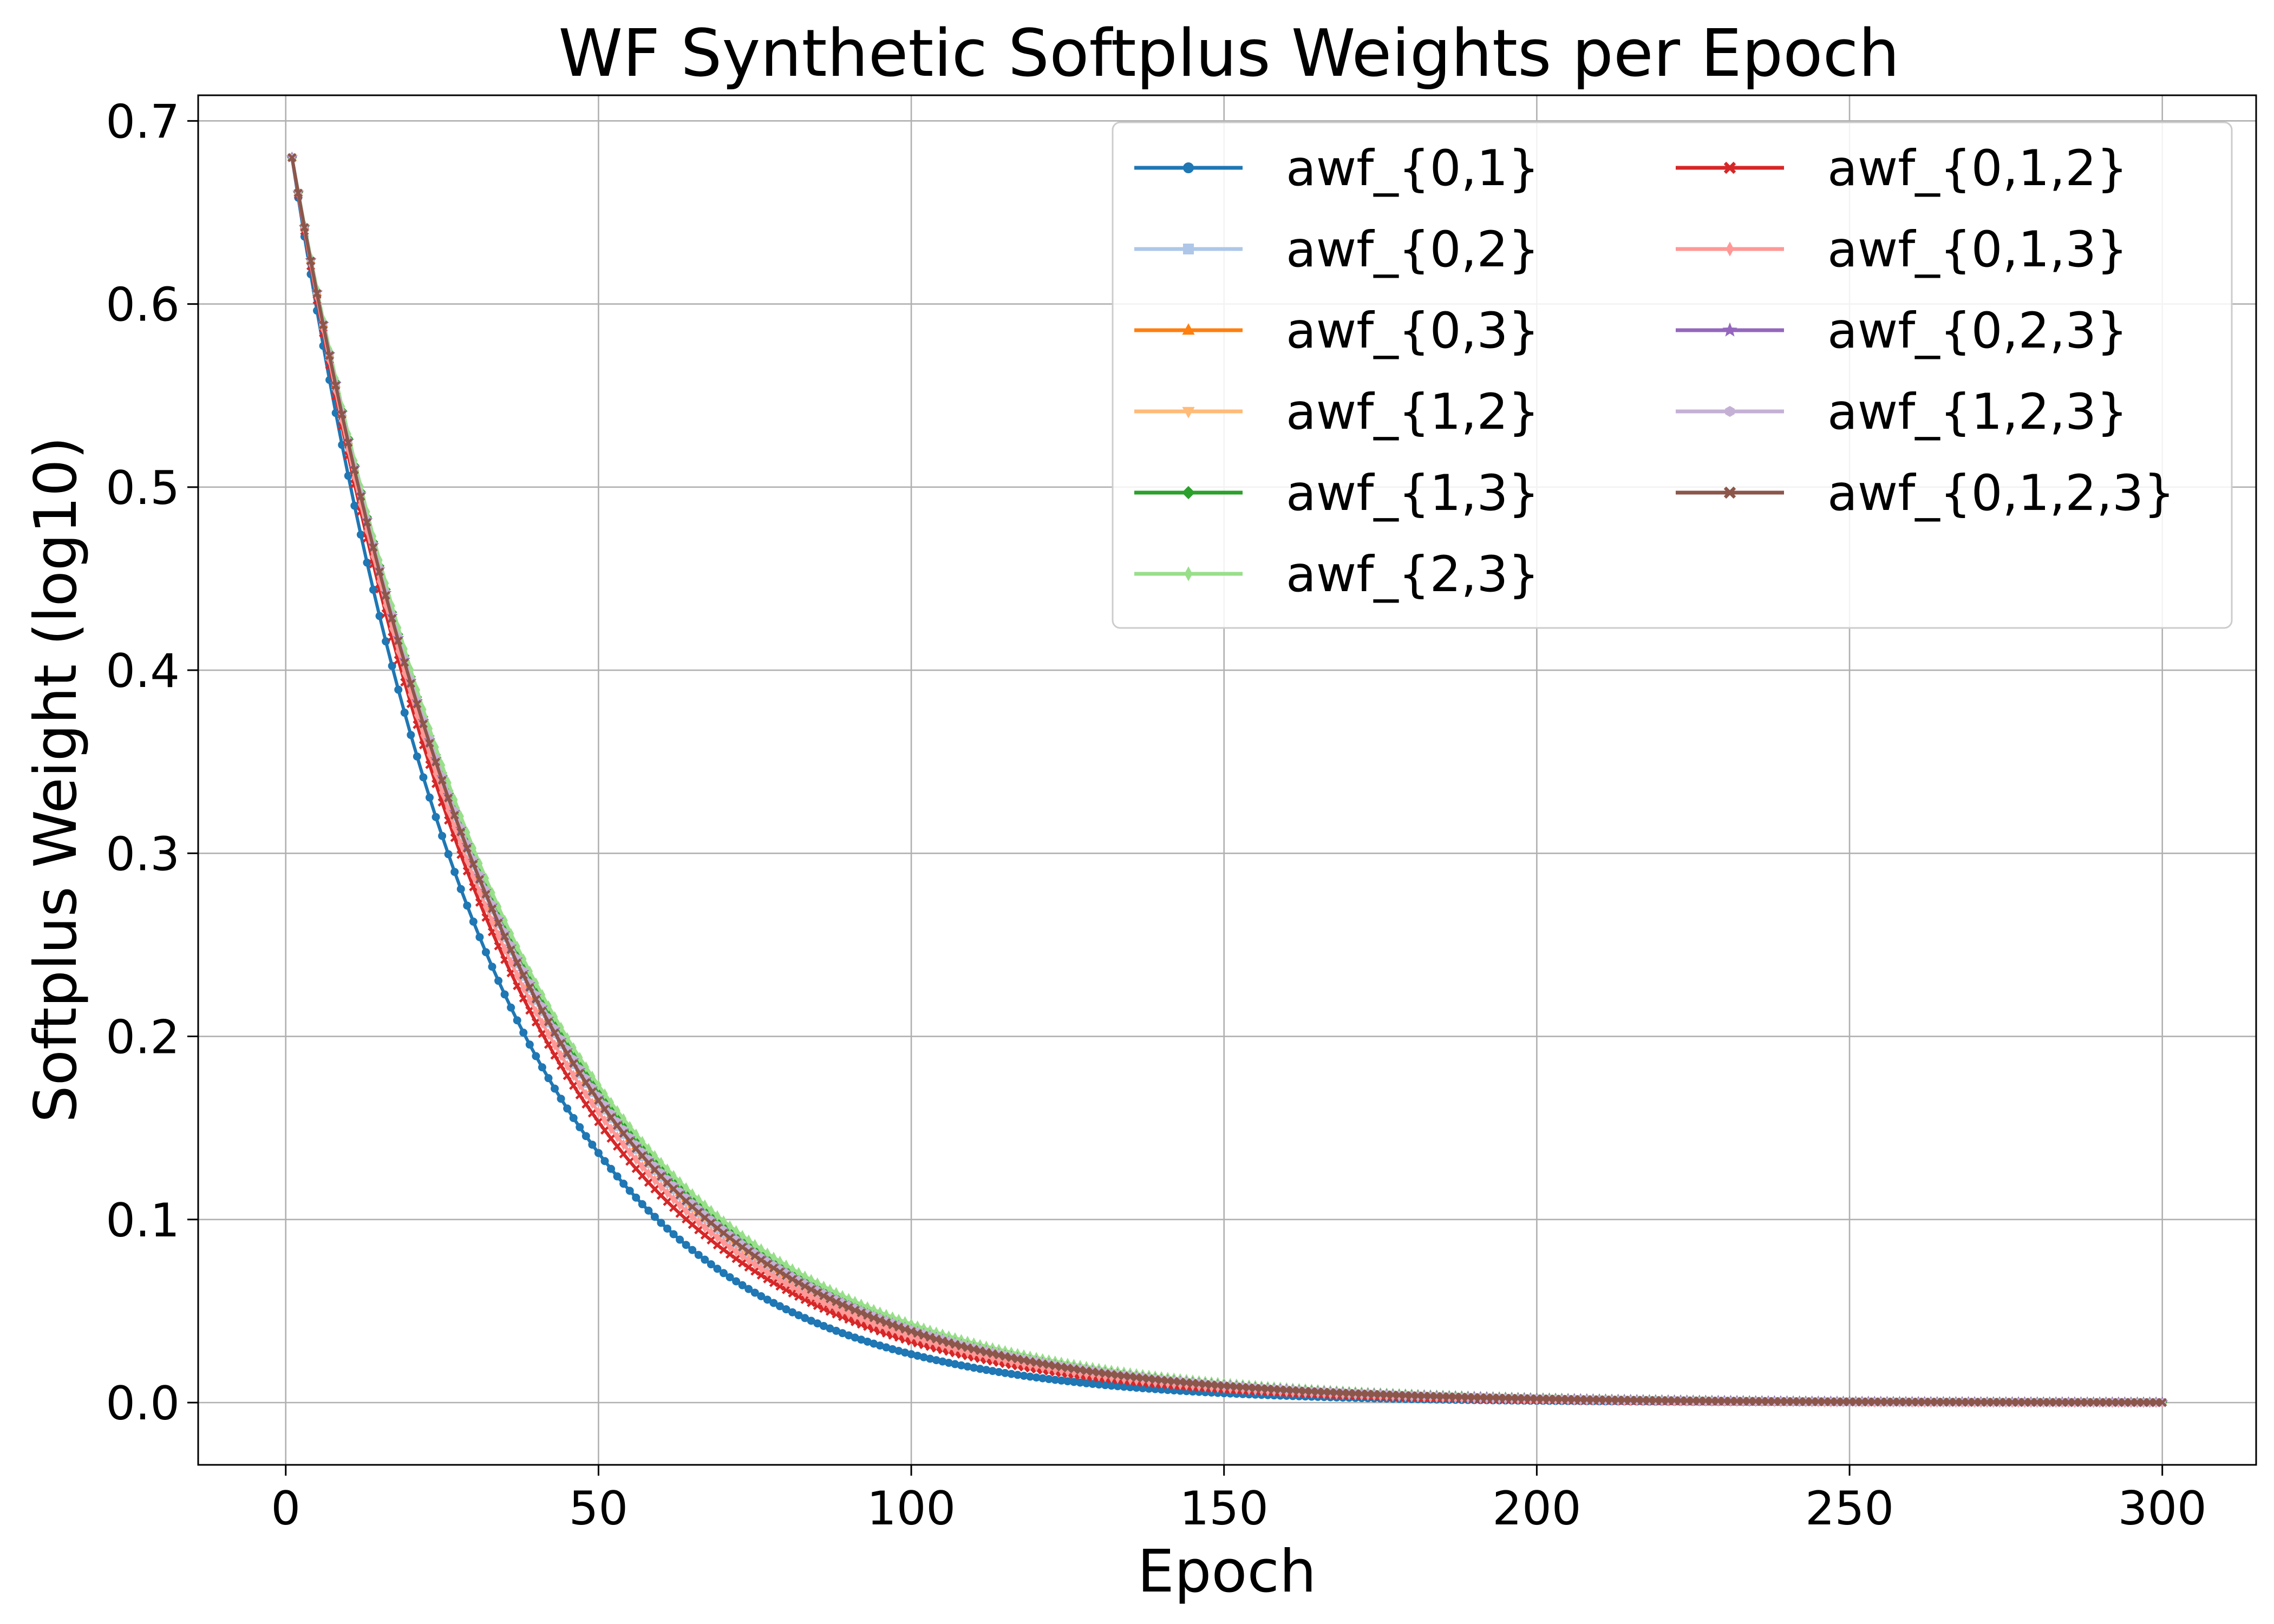  What do you see at coordinates (56, 780) in the screenshot?
I see `y-axis-label: Softplus Weight (log10)` at bounding box center [56, 780].